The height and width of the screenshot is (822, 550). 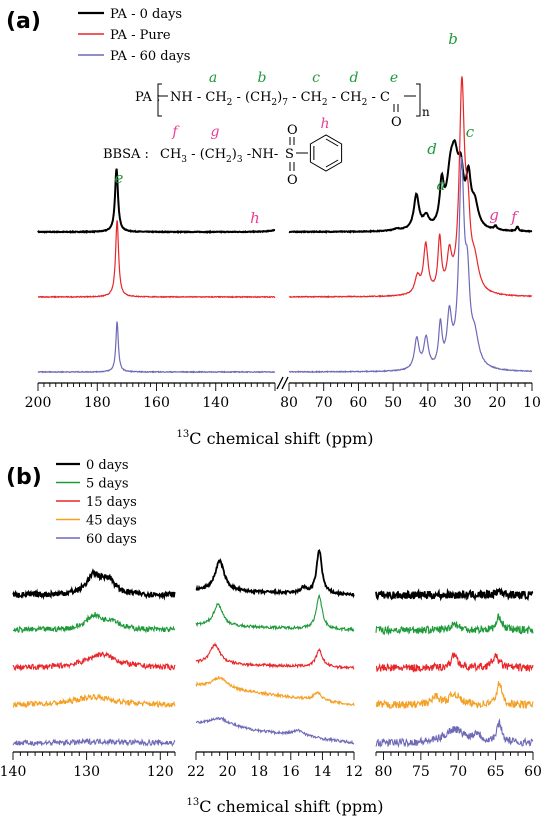 I want to click on bbsa-formula-prefix: BBSA :, so click(x=126, y=154).